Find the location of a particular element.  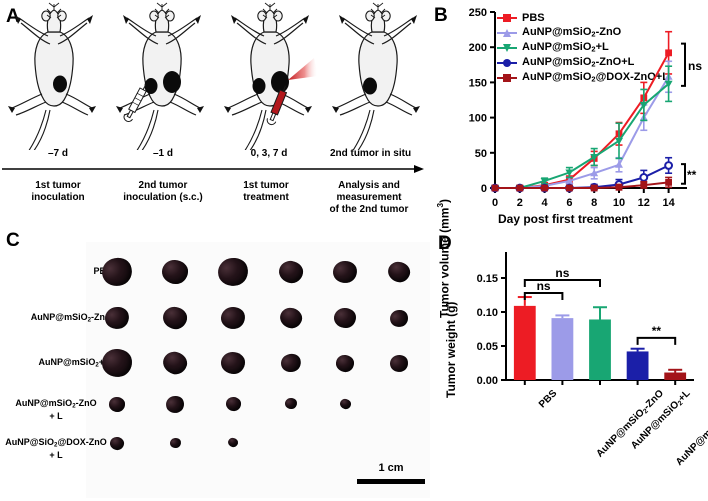

panel-b-plot: 0 50 100 150 200 250 0 2 4 6 8 10 12 14 ns ** is located at coordinates (586, 108).